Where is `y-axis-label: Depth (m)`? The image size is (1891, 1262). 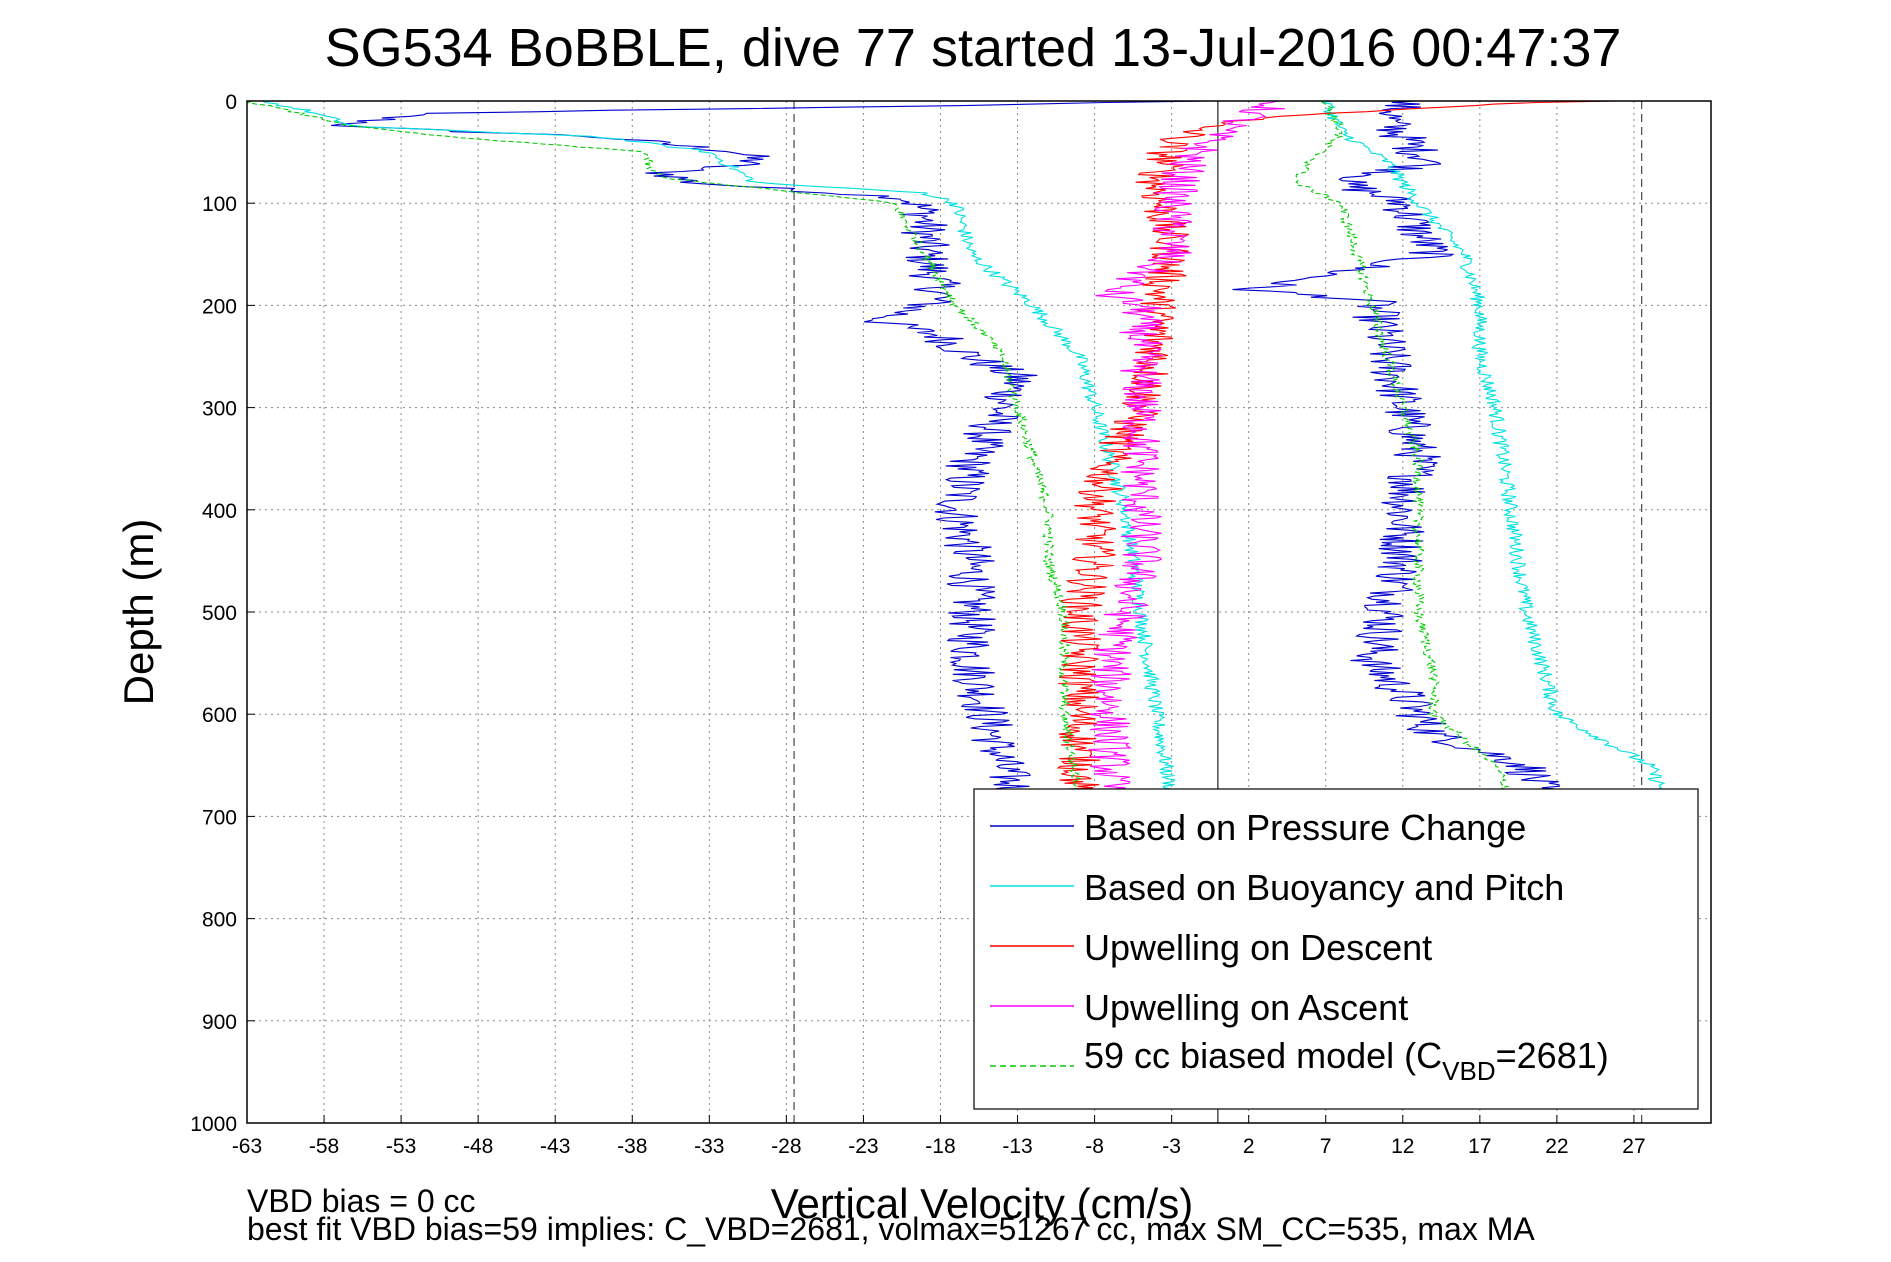
y-axis-label: Depth (m) is located at coordinates (138, 612).